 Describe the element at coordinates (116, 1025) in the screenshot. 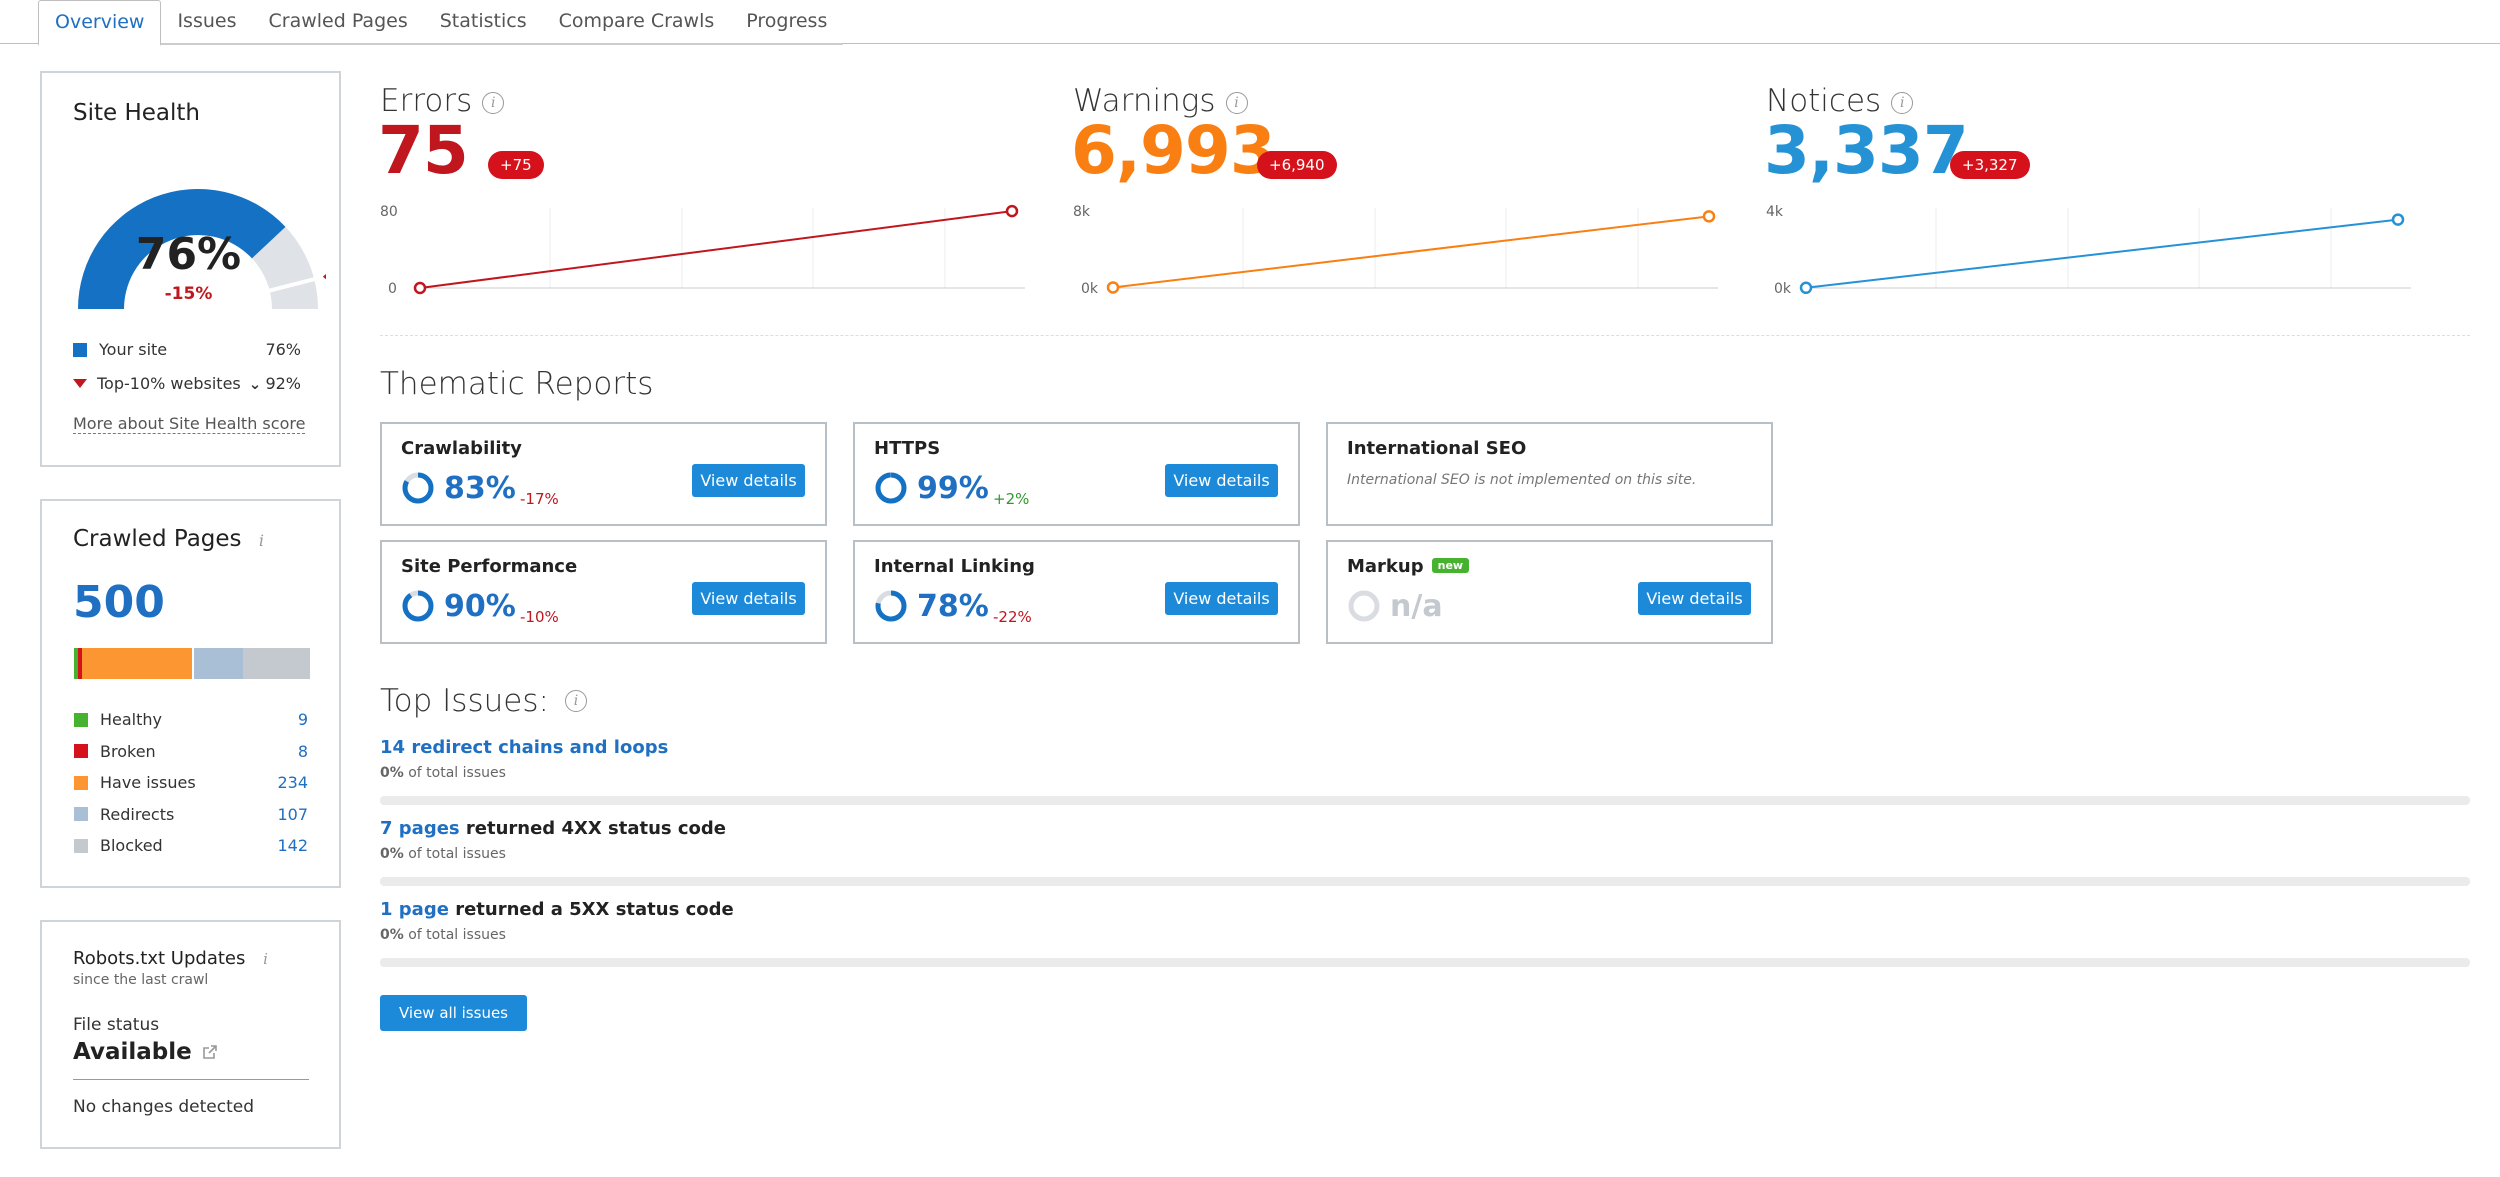

I see `file-status-label: File status` at that location.